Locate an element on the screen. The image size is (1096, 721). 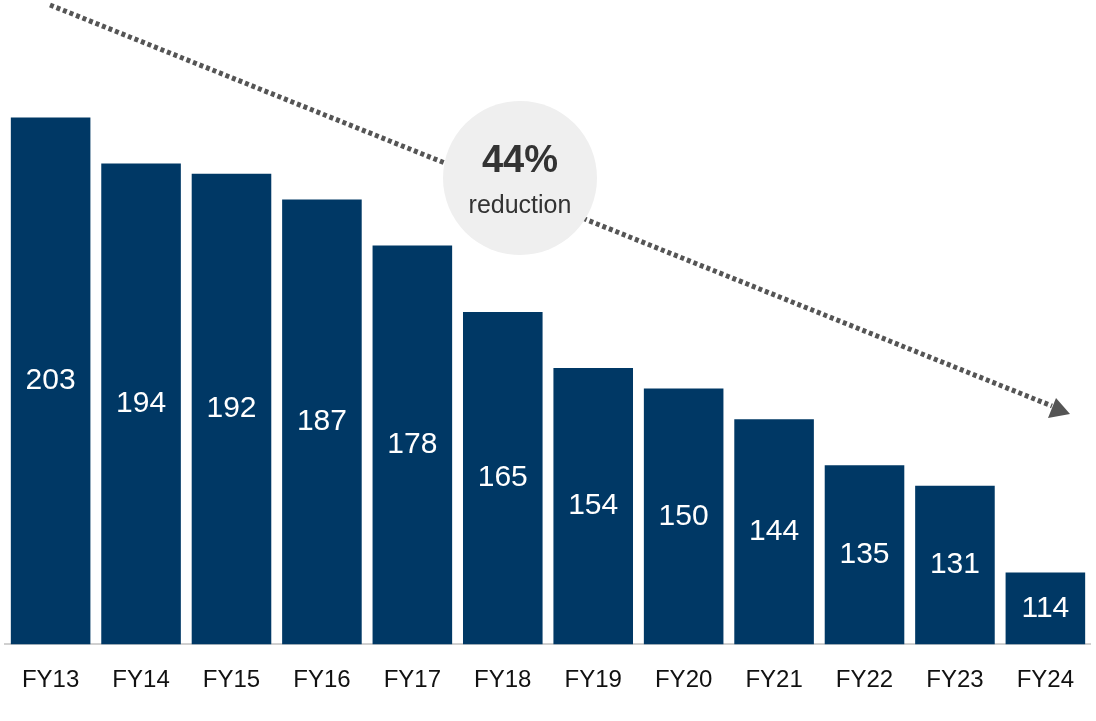
data-label: 178 is located at coordinates (412, 443).